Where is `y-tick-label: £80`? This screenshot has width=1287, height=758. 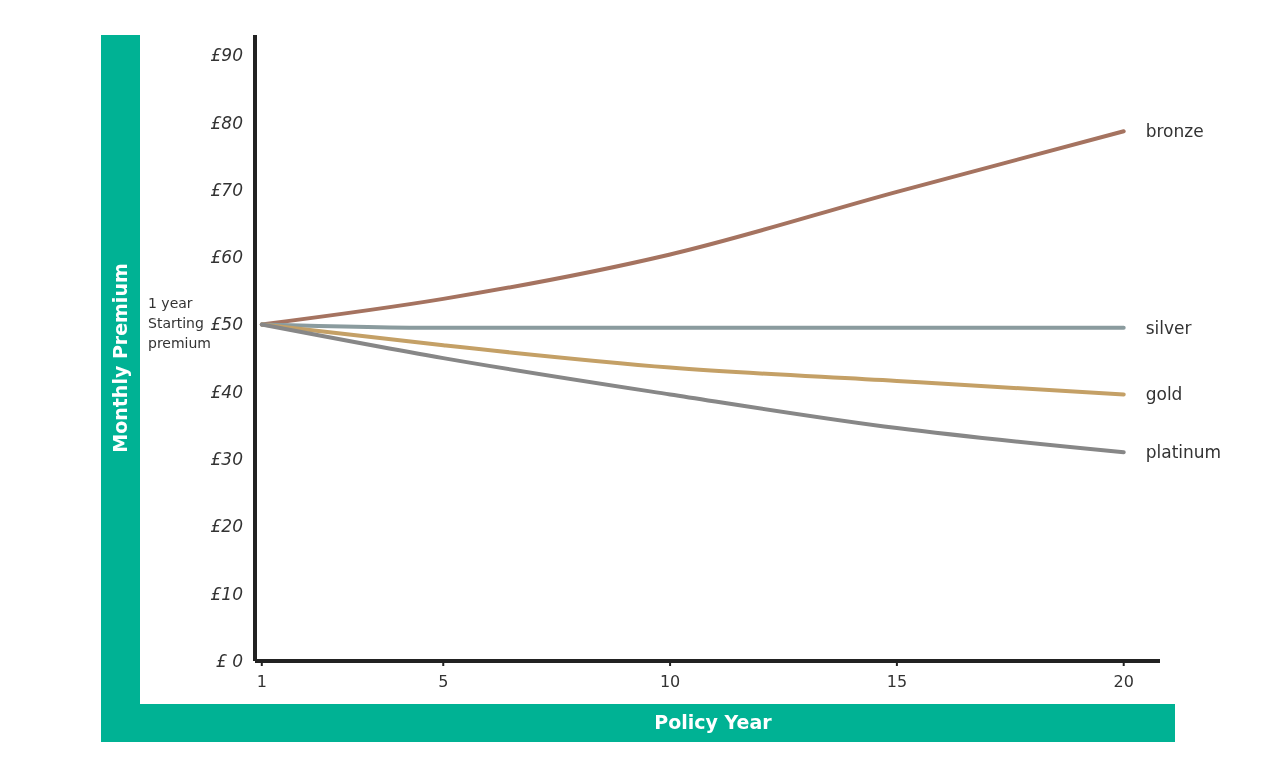 y-tick-label: £80 is located at coordinates (226, 122).